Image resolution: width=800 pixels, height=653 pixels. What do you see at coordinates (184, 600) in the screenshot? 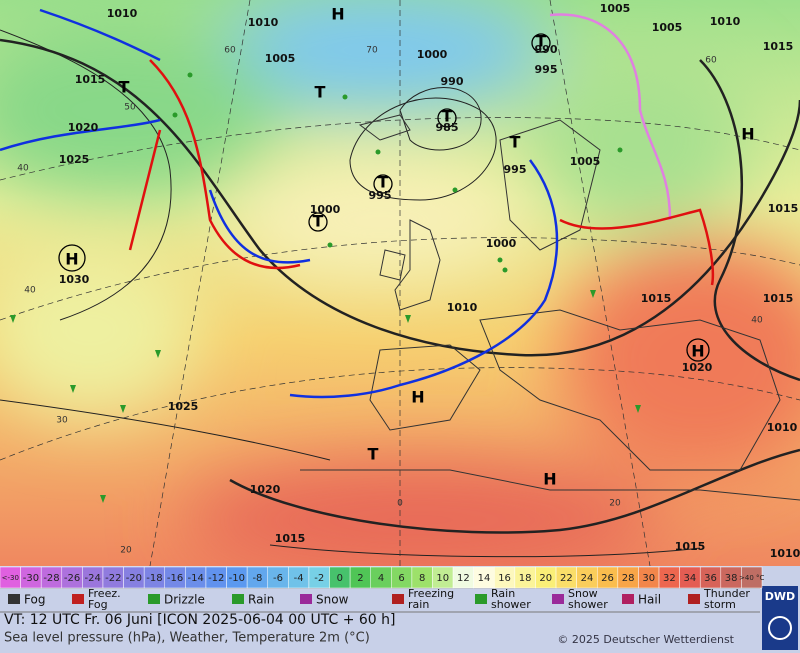
I see `weather-label: Drizzle` at bounding box center [184, 600].